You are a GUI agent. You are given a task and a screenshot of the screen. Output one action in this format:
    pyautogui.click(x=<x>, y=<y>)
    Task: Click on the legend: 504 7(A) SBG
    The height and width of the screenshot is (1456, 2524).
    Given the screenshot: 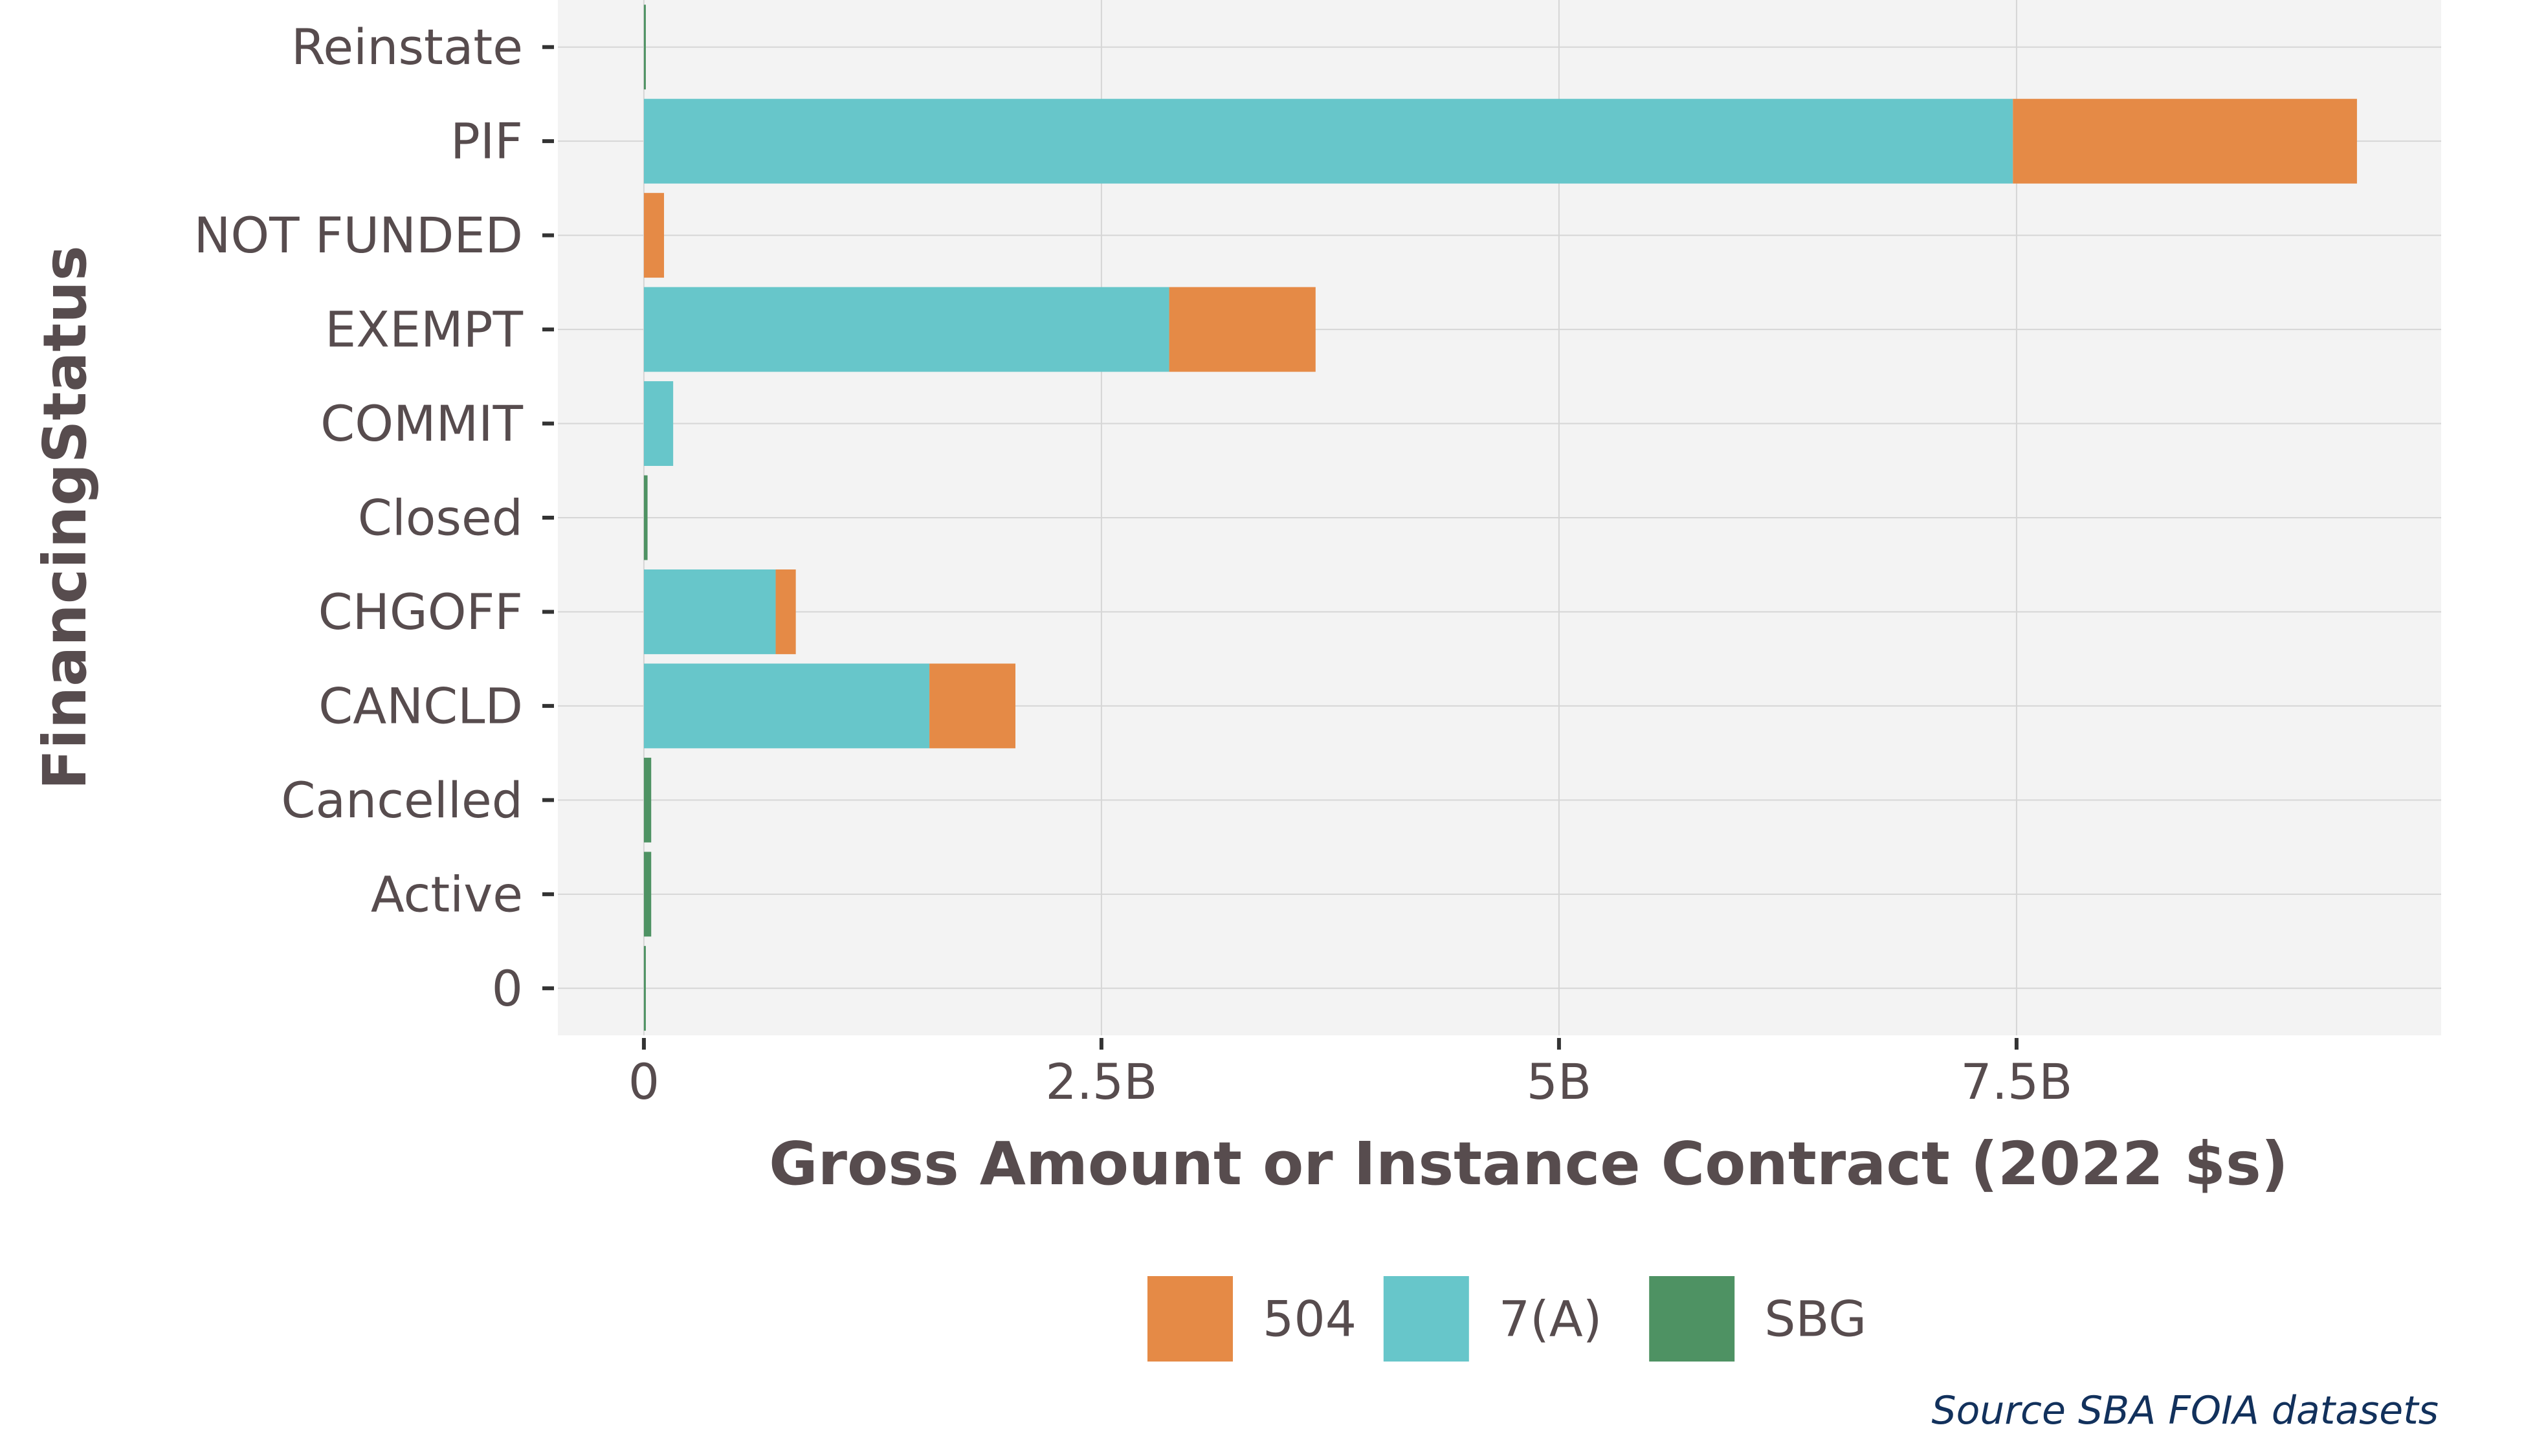 What is the action you would take?
    pyautogui.click(x=1505, y=1319)
    